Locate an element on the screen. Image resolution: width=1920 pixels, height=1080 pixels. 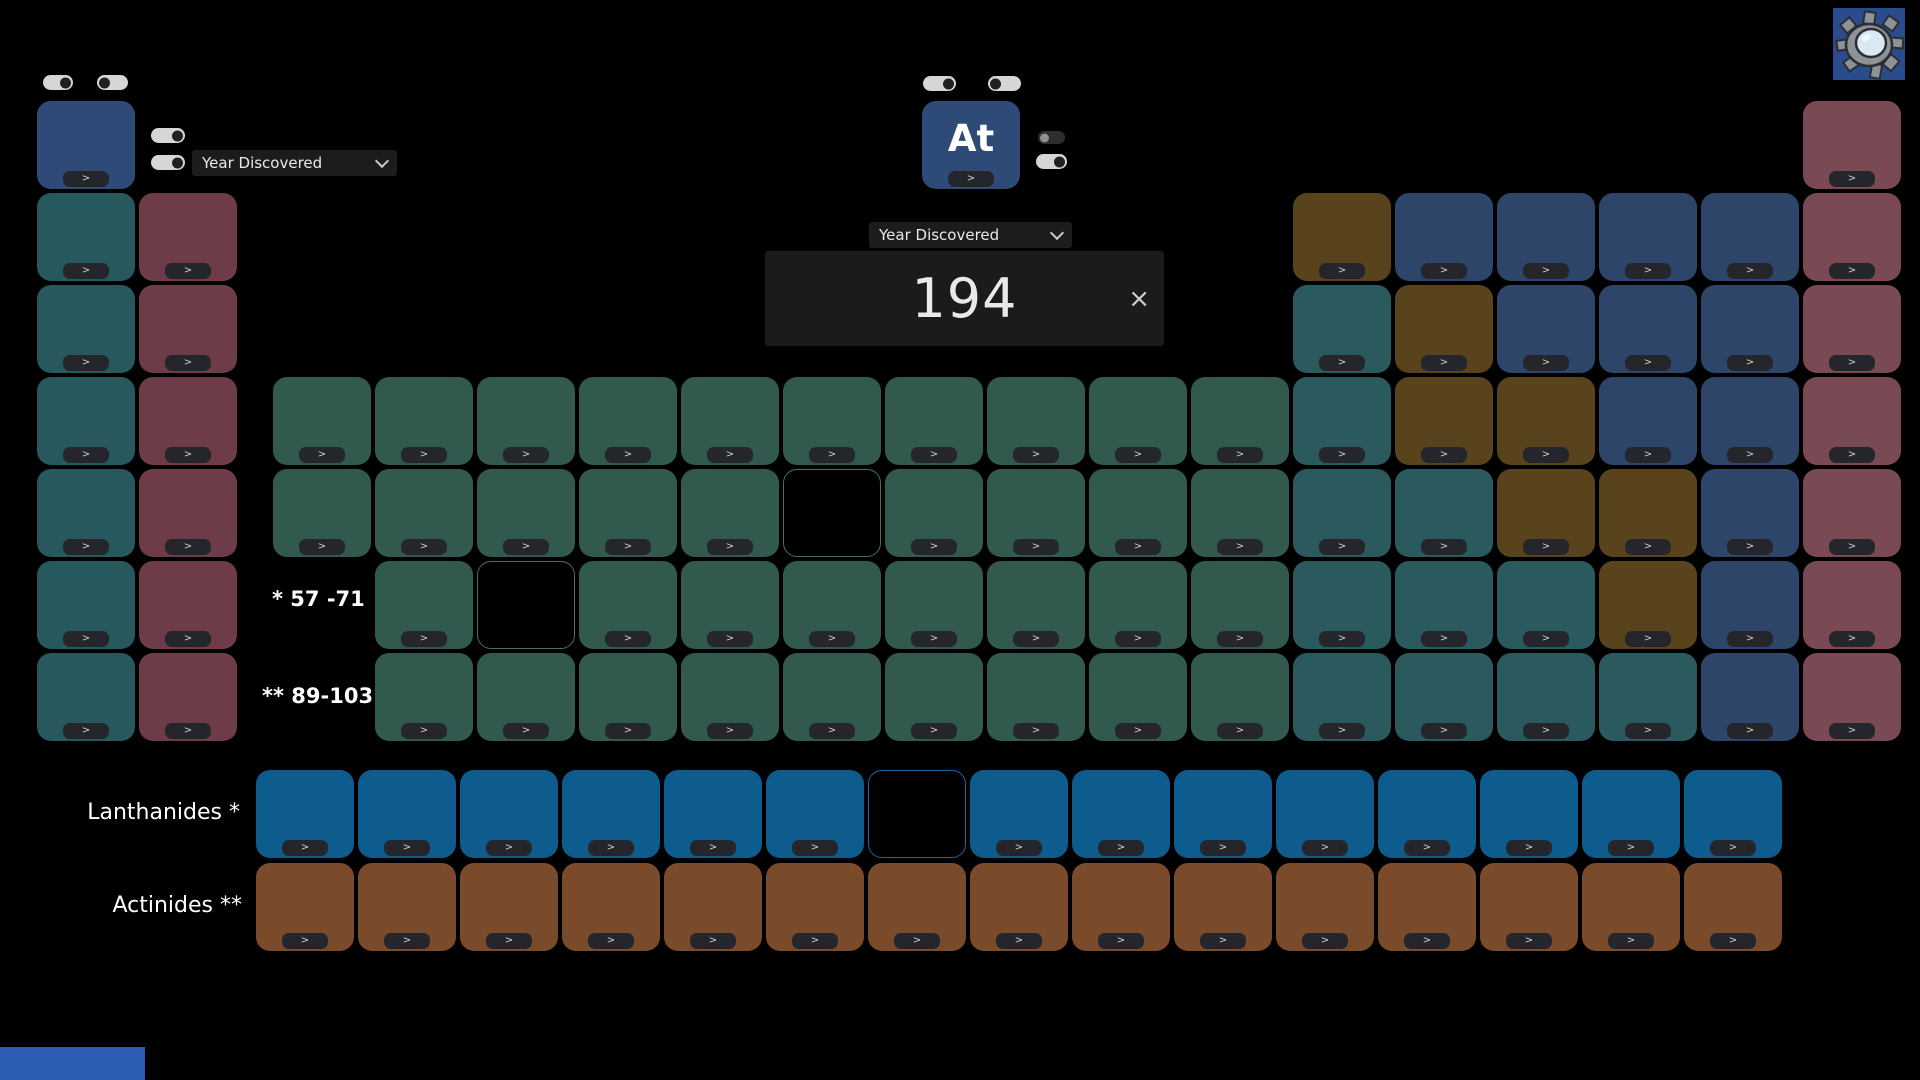
quiz-mini-toggle is located at coordinates (1051, 137).